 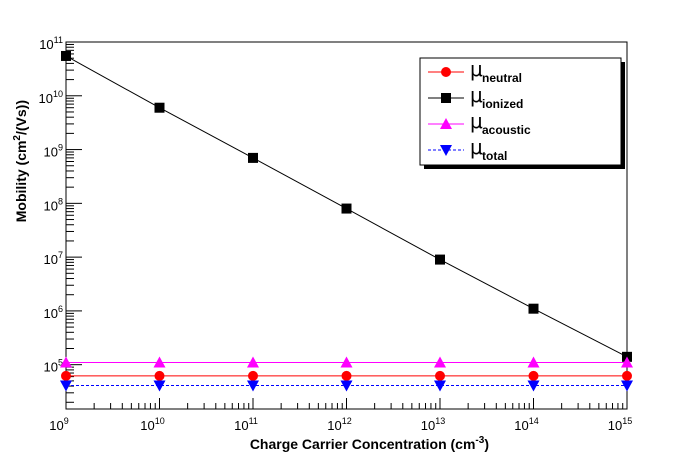 What do you see at coordinates (369, 443) in the screenshot?
I see `x-axis-title: Charge Carrier Concentration (cm-3)` at bounding box center [369, 443].